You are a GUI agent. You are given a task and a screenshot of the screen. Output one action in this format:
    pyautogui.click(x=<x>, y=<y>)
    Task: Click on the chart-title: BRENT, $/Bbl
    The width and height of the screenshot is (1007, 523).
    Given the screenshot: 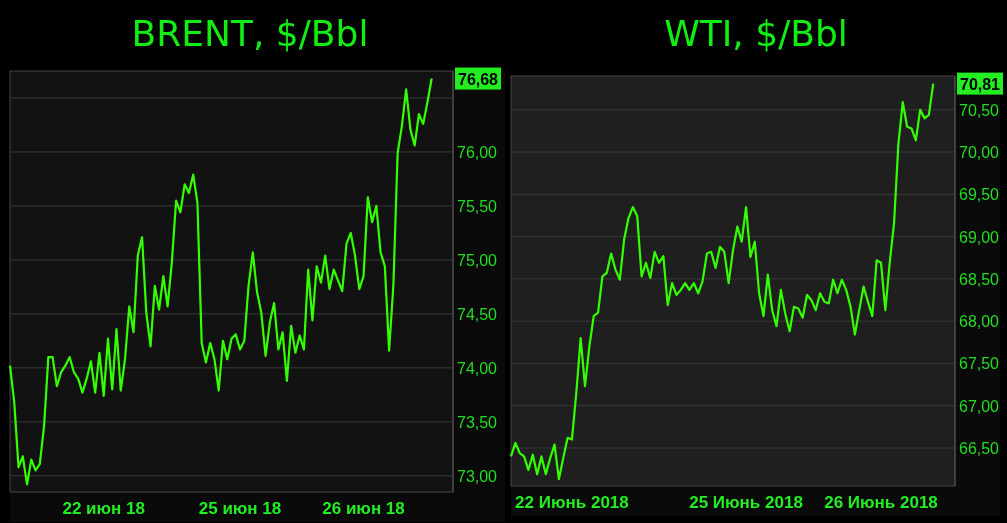 What is the action you would take?
    pyautogui.click(x=250, y=33)
    